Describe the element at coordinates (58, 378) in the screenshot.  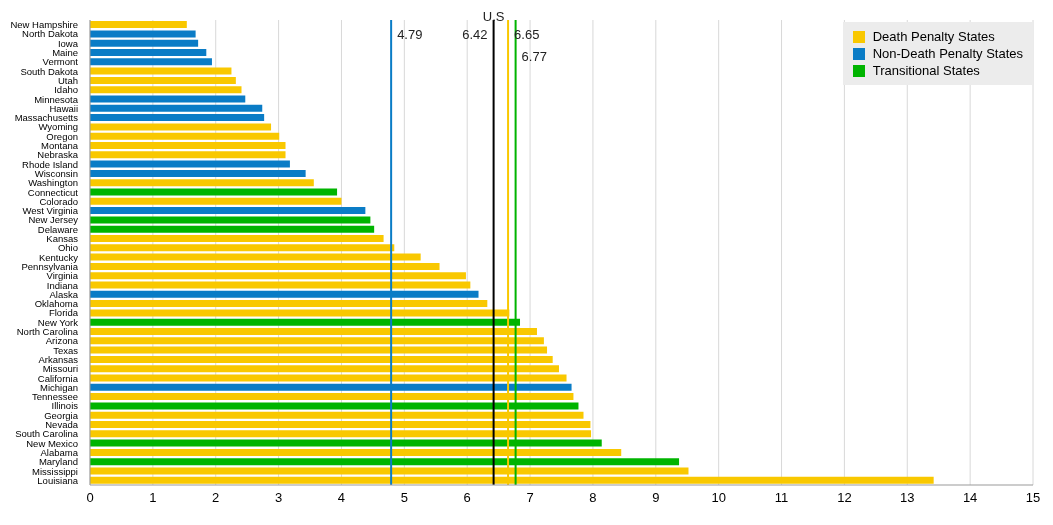
I see `y-tick-label: California` at that location.